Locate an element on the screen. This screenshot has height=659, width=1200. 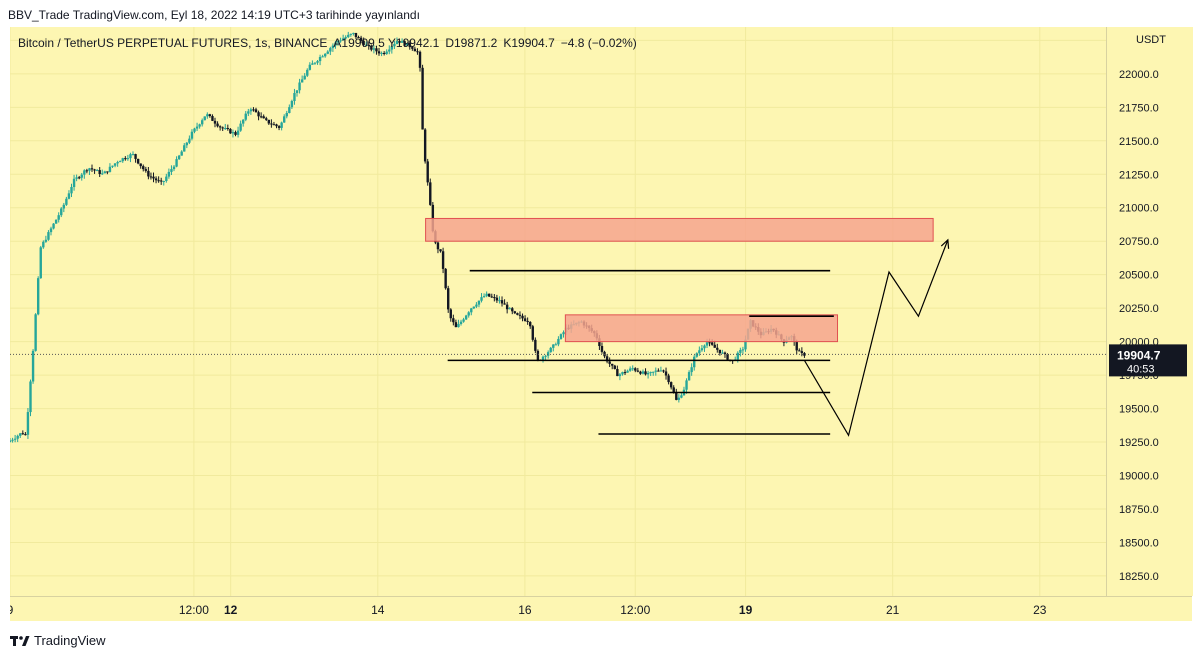
countdown-label: 40:53 is located at coordinates (1141, 369).